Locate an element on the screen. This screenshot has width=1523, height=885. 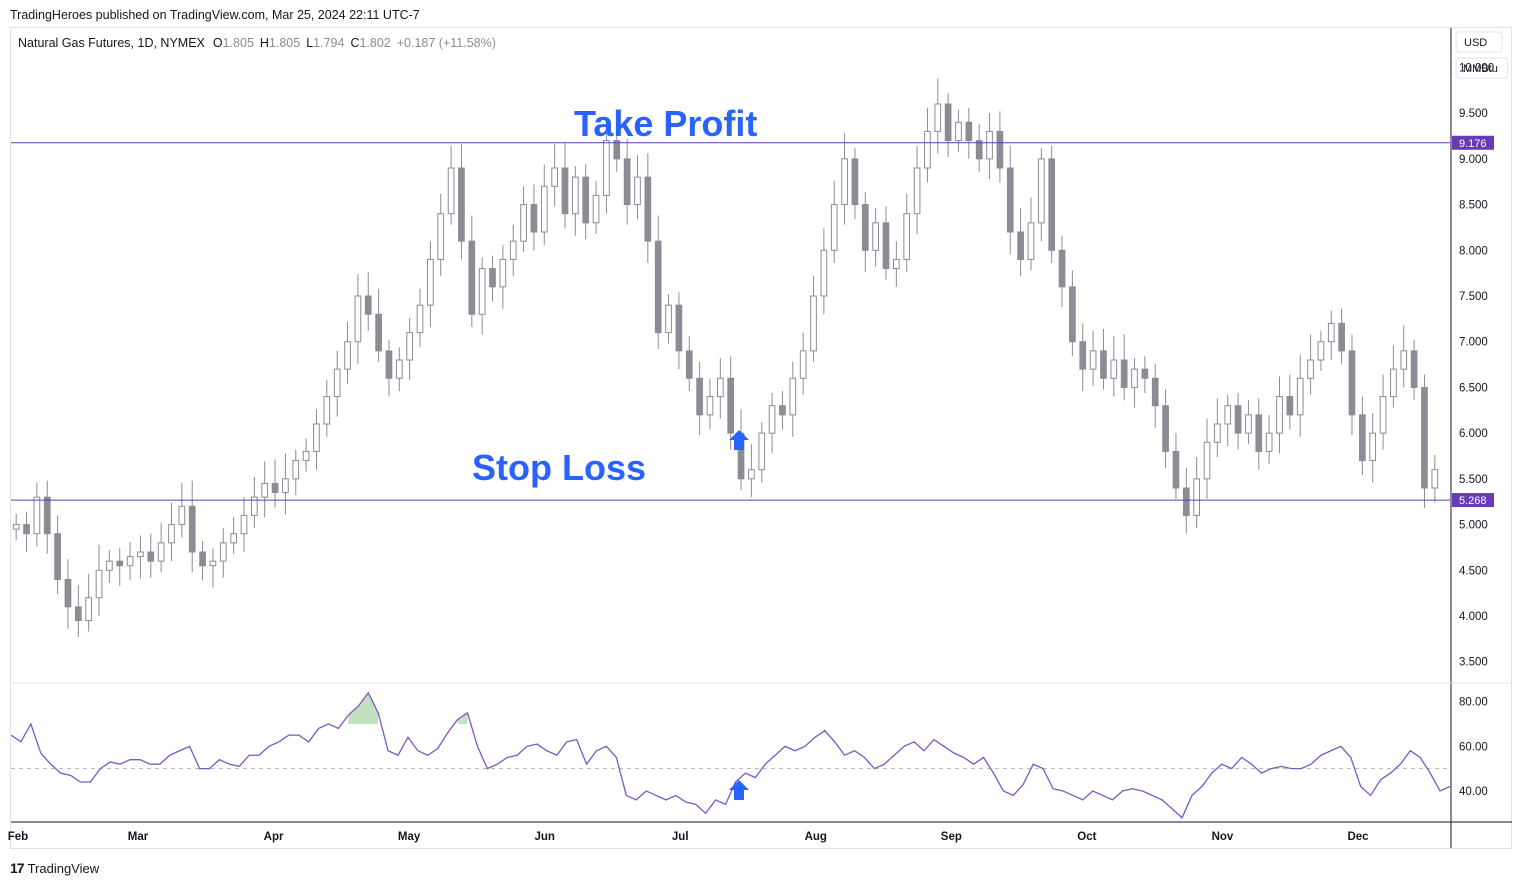
rsi-tick: 80.00 is located at coordinates (1473, 703).